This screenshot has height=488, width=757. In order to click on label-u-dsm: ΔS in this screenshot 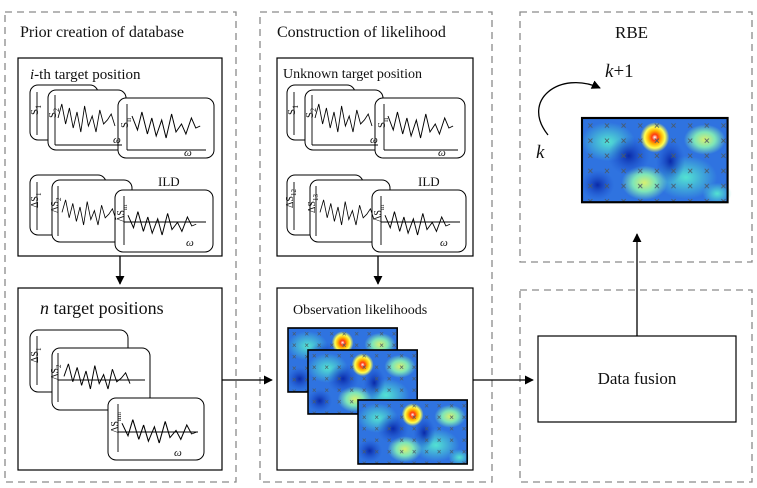, I will do `click(378, 216)`.